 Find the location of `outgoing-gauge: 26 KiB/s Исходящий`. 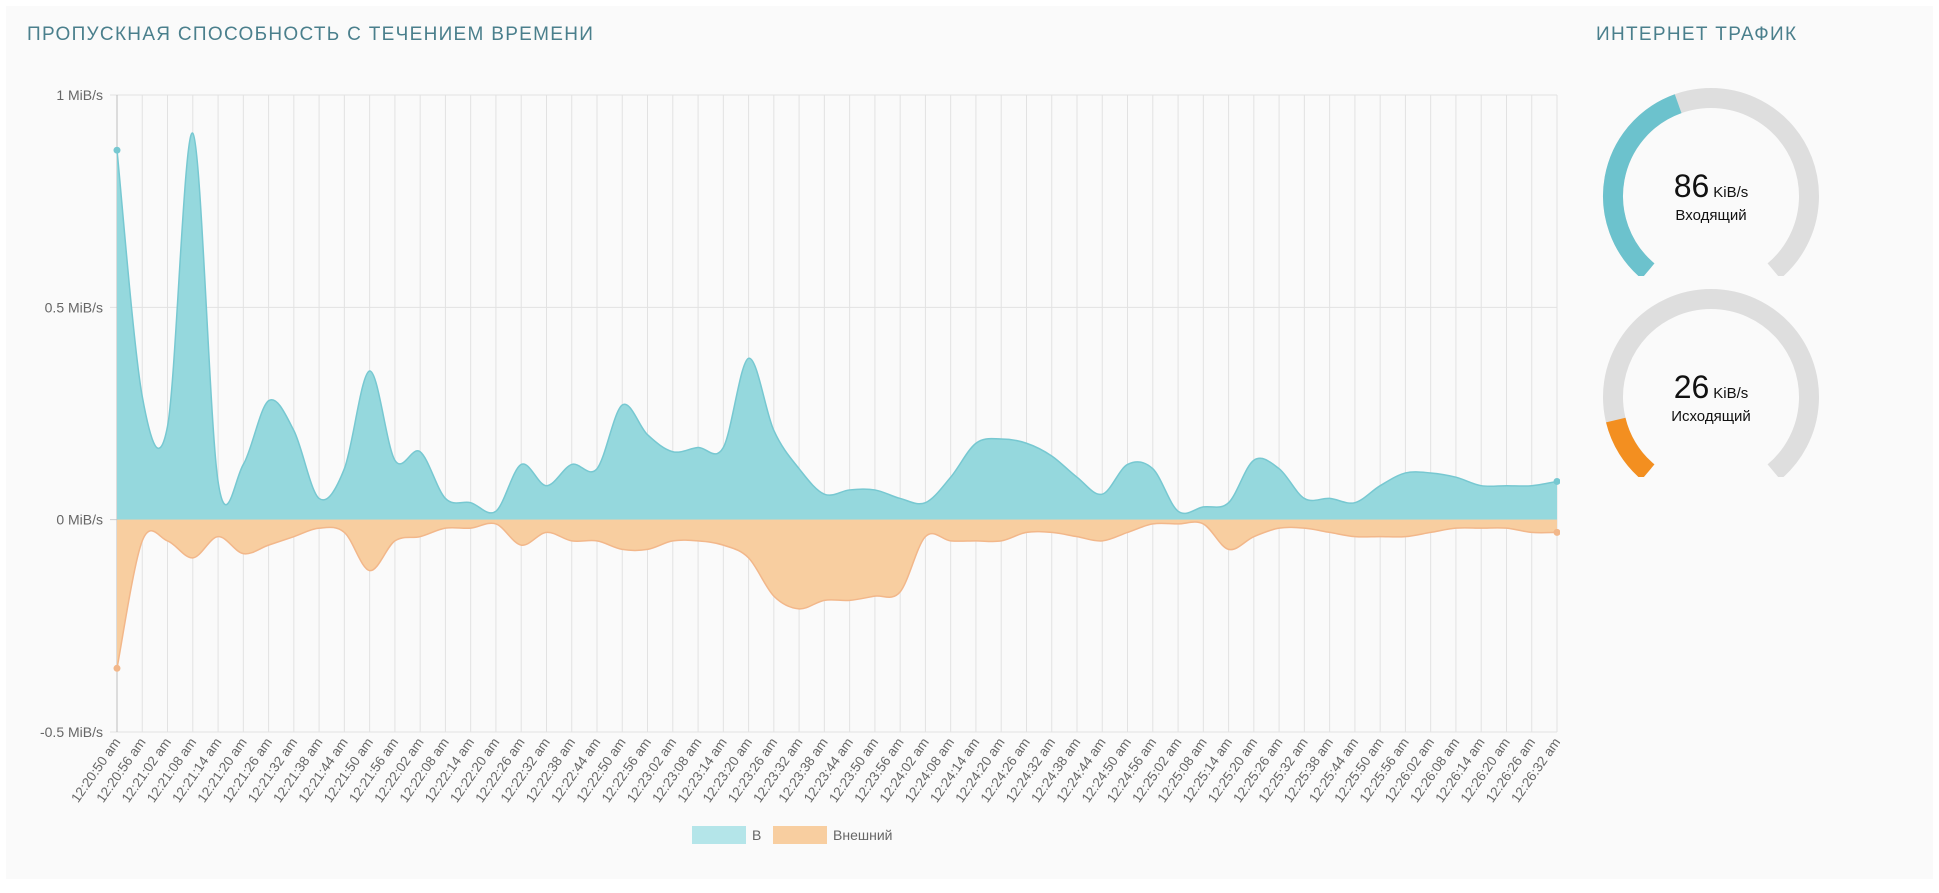

outgoing-gauge: 26 KiB/s Исходящий is located at coordinates (1711, 382).